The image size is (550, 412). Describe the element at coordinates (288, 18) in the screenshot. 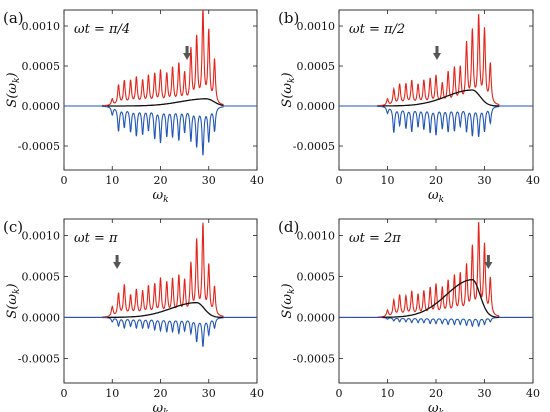

I see `panel-label: (b)` at that location.